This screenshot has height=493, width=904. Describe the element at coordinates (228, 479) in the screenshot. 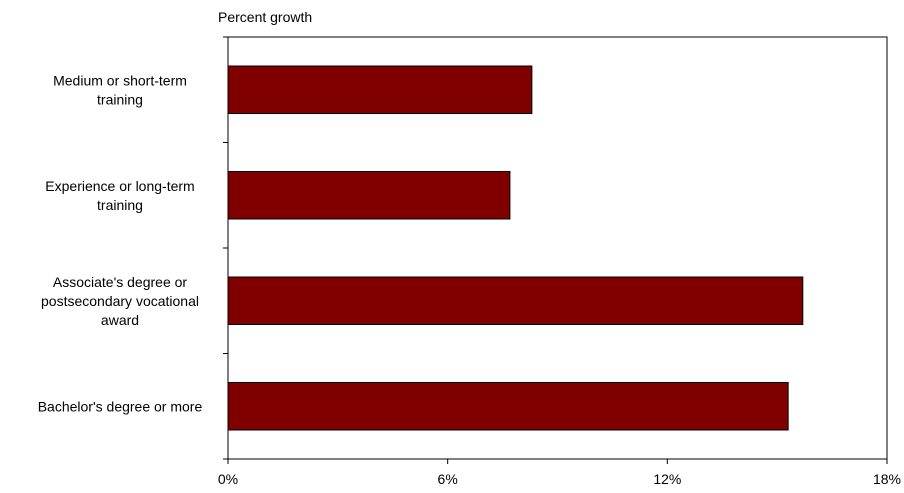

I see `x-tick-label: 0%` at that location.